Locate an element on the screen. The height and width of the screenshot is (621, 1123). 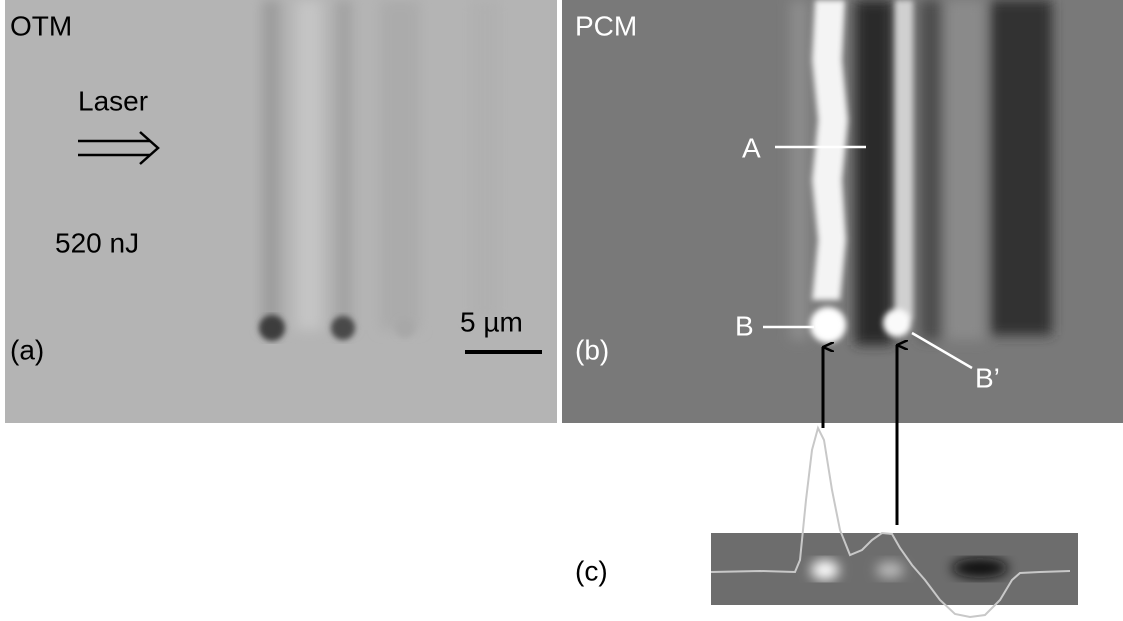
panel-tag: (b) is located at coordinates (592, 349).